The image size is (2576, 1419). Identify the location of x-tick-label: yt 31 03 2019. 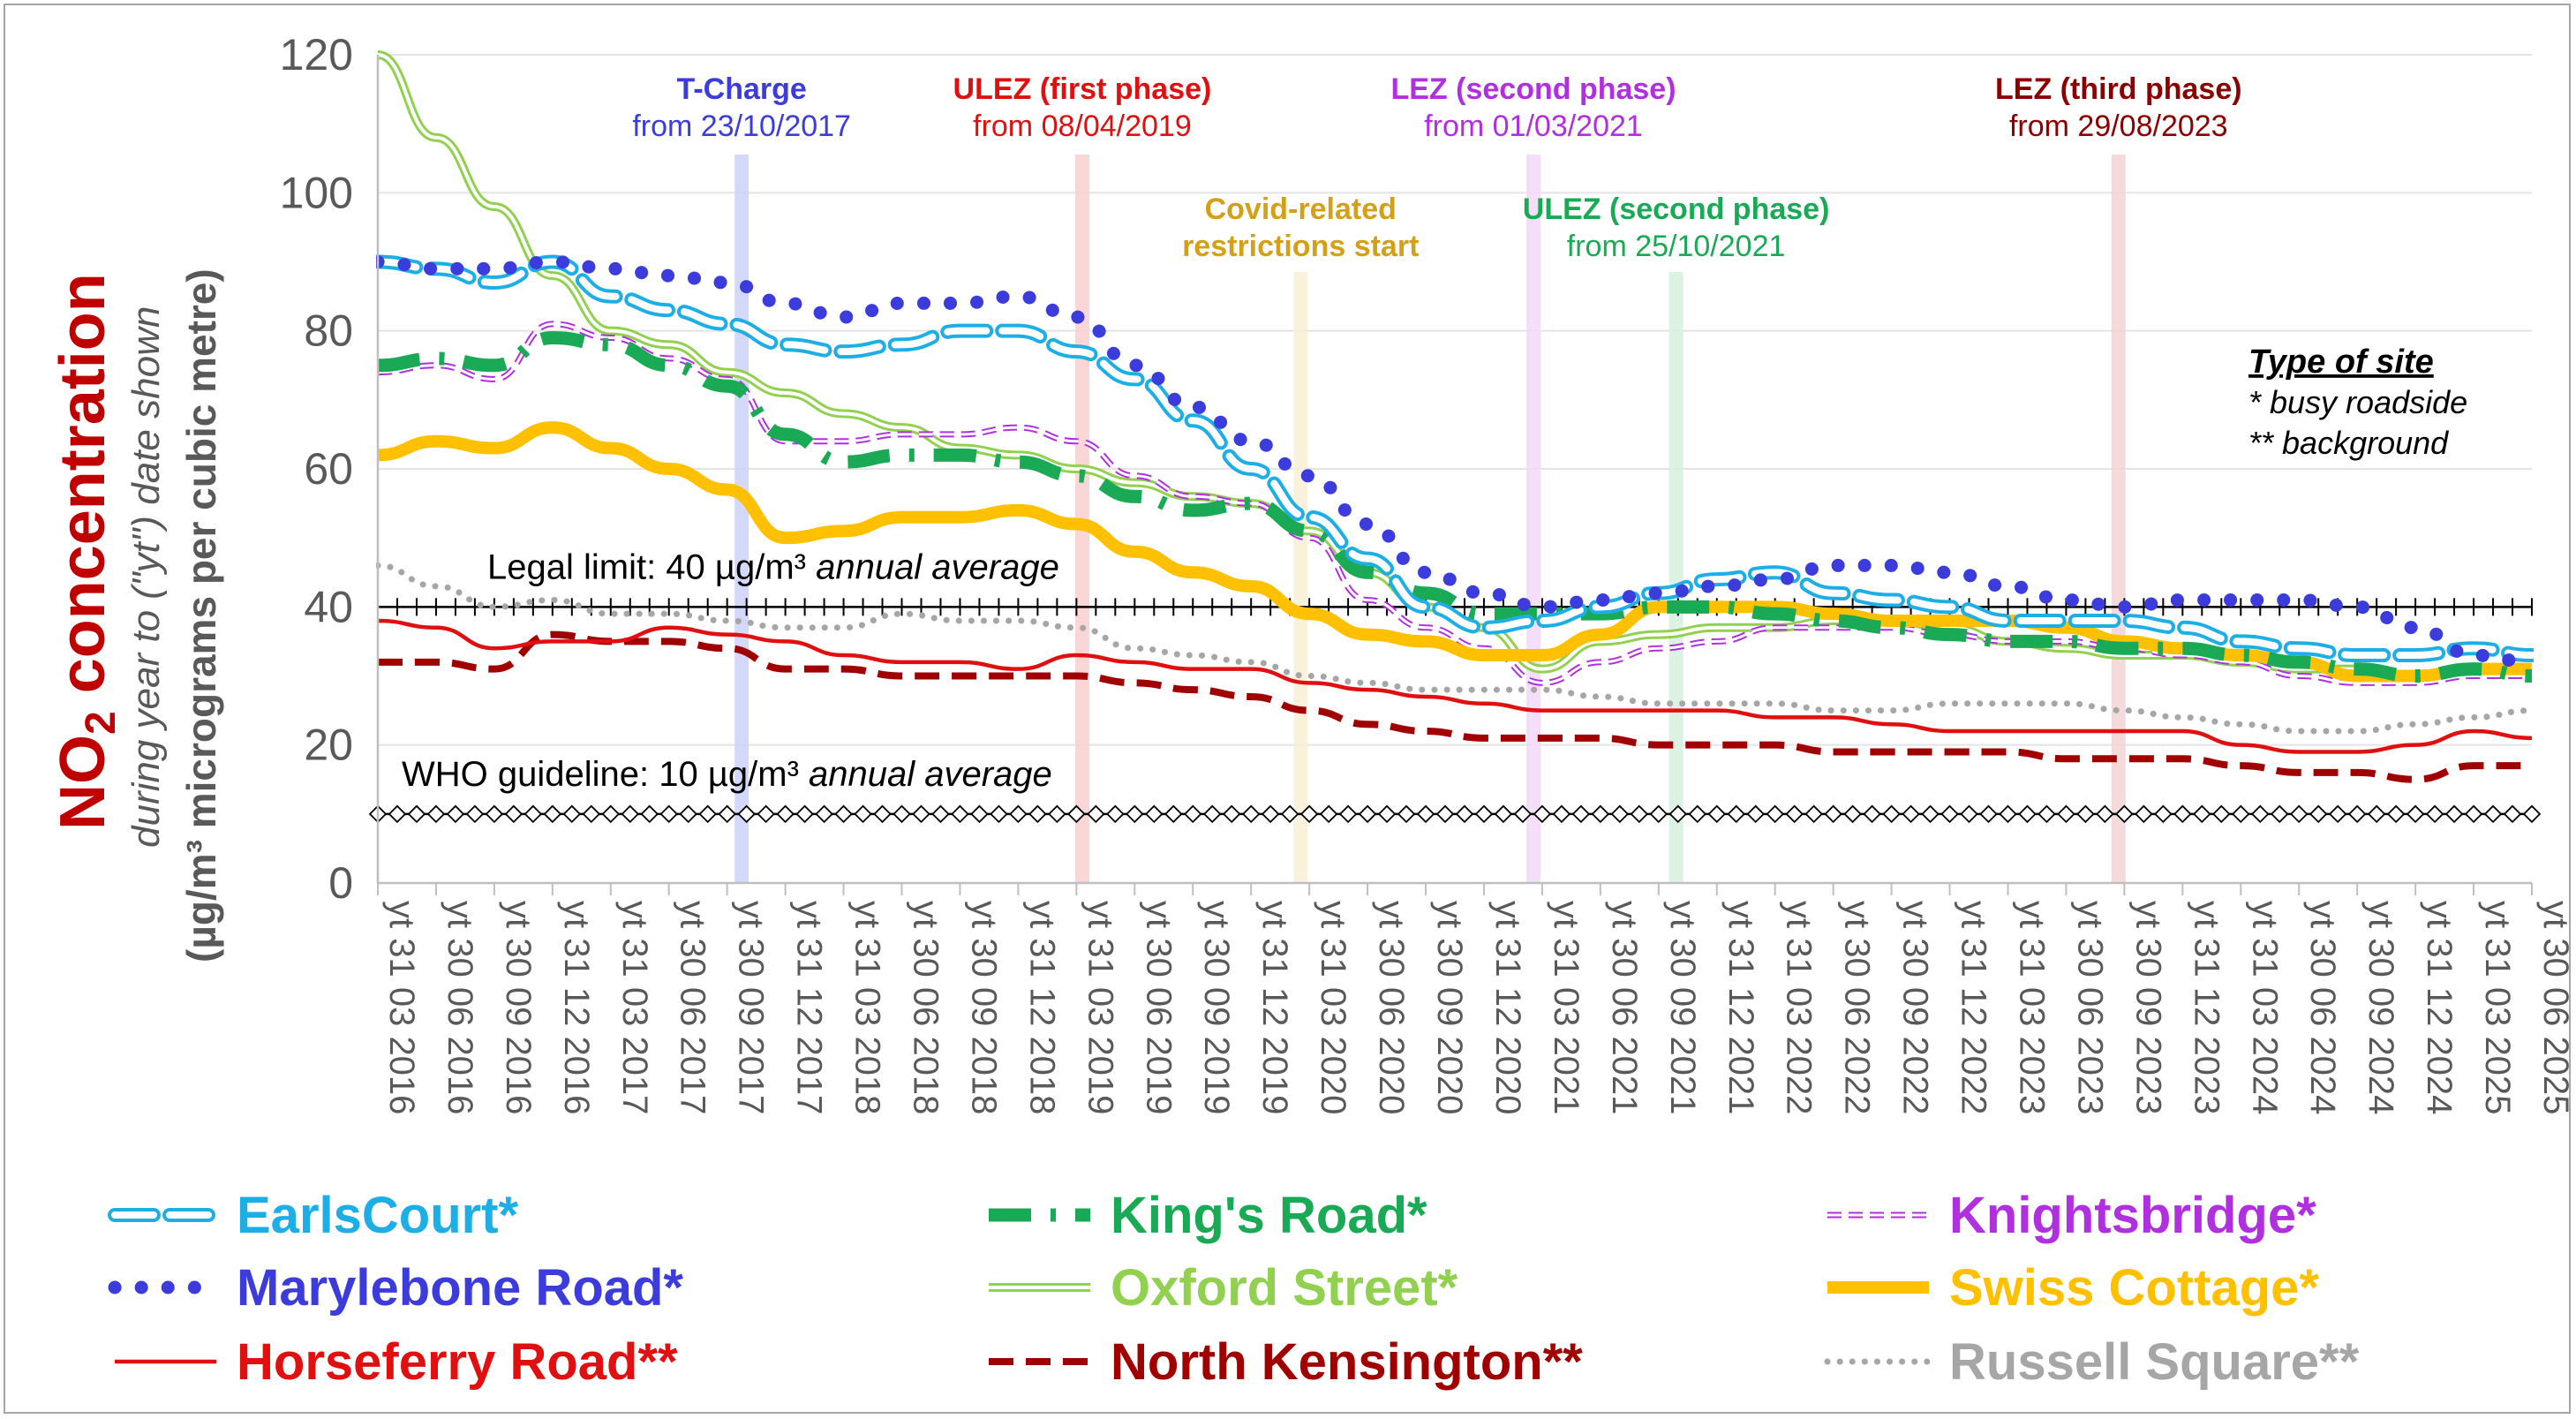
(1100, 1008).